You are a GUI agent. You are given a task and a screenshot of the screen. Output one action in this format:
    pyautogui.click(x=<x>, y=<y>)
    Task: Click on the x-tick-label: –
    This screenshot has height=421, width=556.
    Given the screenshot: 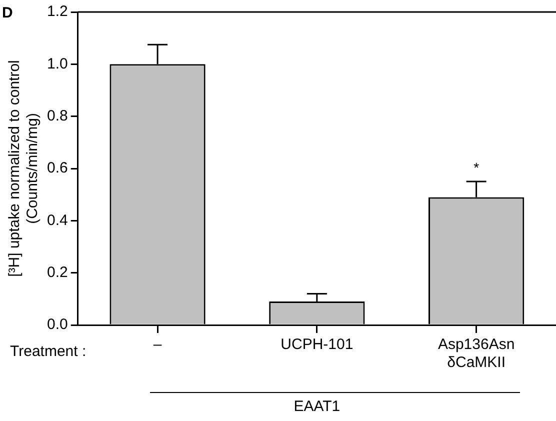 What is the action you would take?
    pyautogui.click(x=157, y=345)
    